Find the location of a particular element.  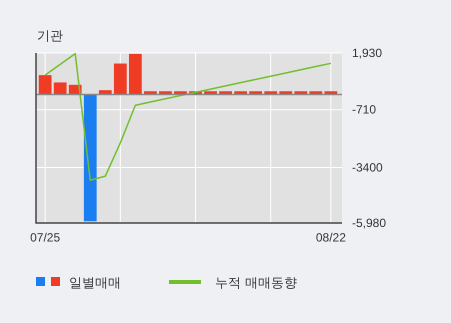

legend-label: 누적 매매동향 is located at coordinates (256, 283).